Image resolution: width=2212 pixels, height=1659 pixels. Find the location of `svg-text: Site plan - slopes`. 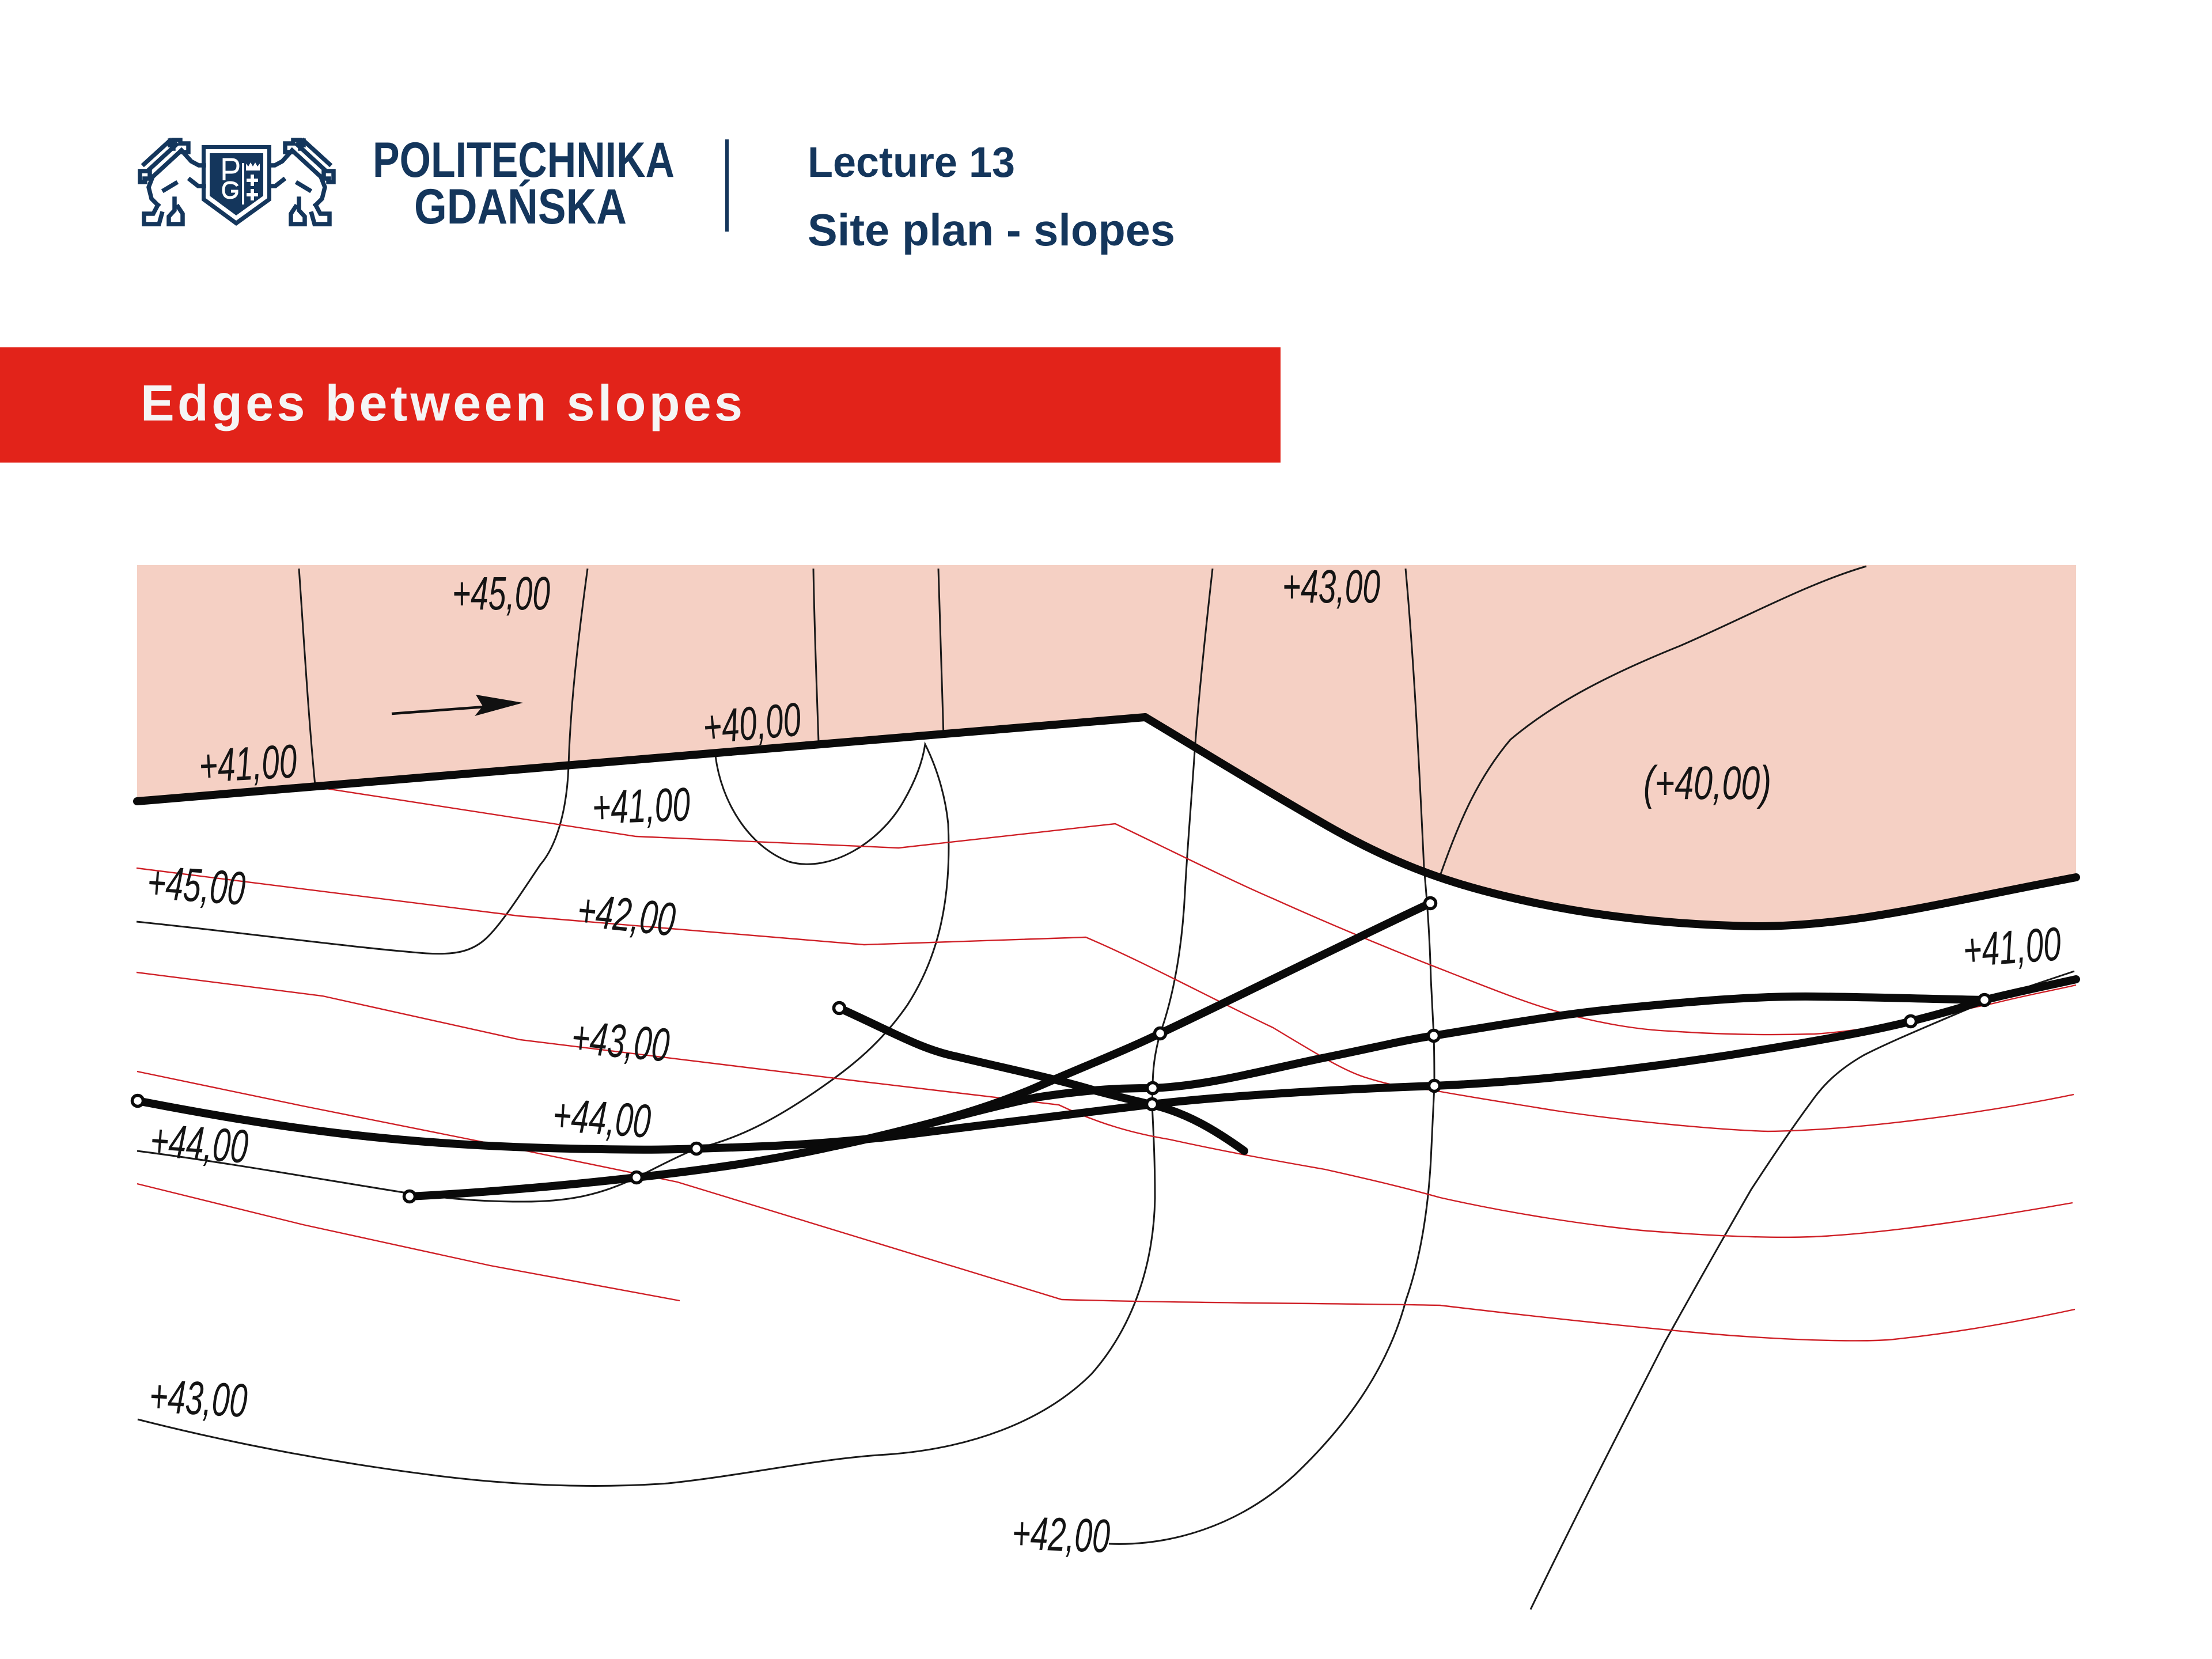

svg-text: Site plan - slopes is located at coordinates (991, 229).